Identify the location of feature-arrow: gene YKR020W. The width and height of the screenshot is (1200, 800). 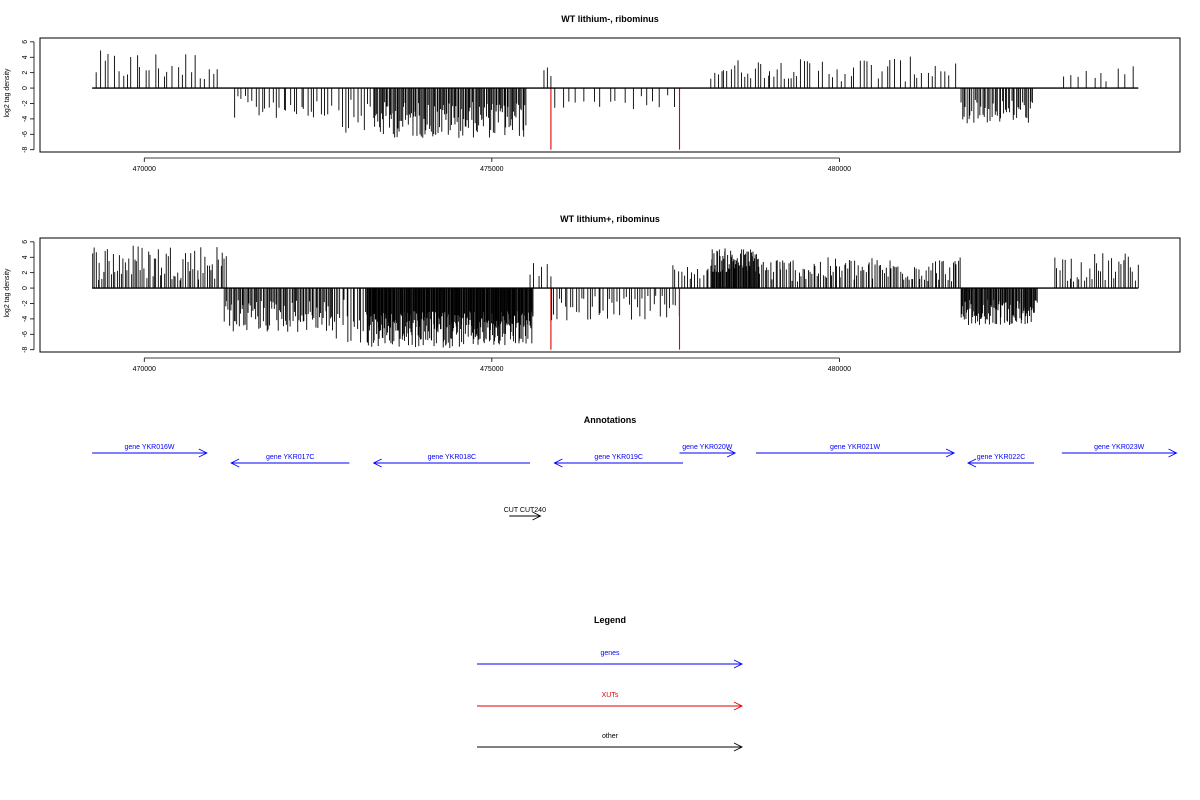
(708, 451).